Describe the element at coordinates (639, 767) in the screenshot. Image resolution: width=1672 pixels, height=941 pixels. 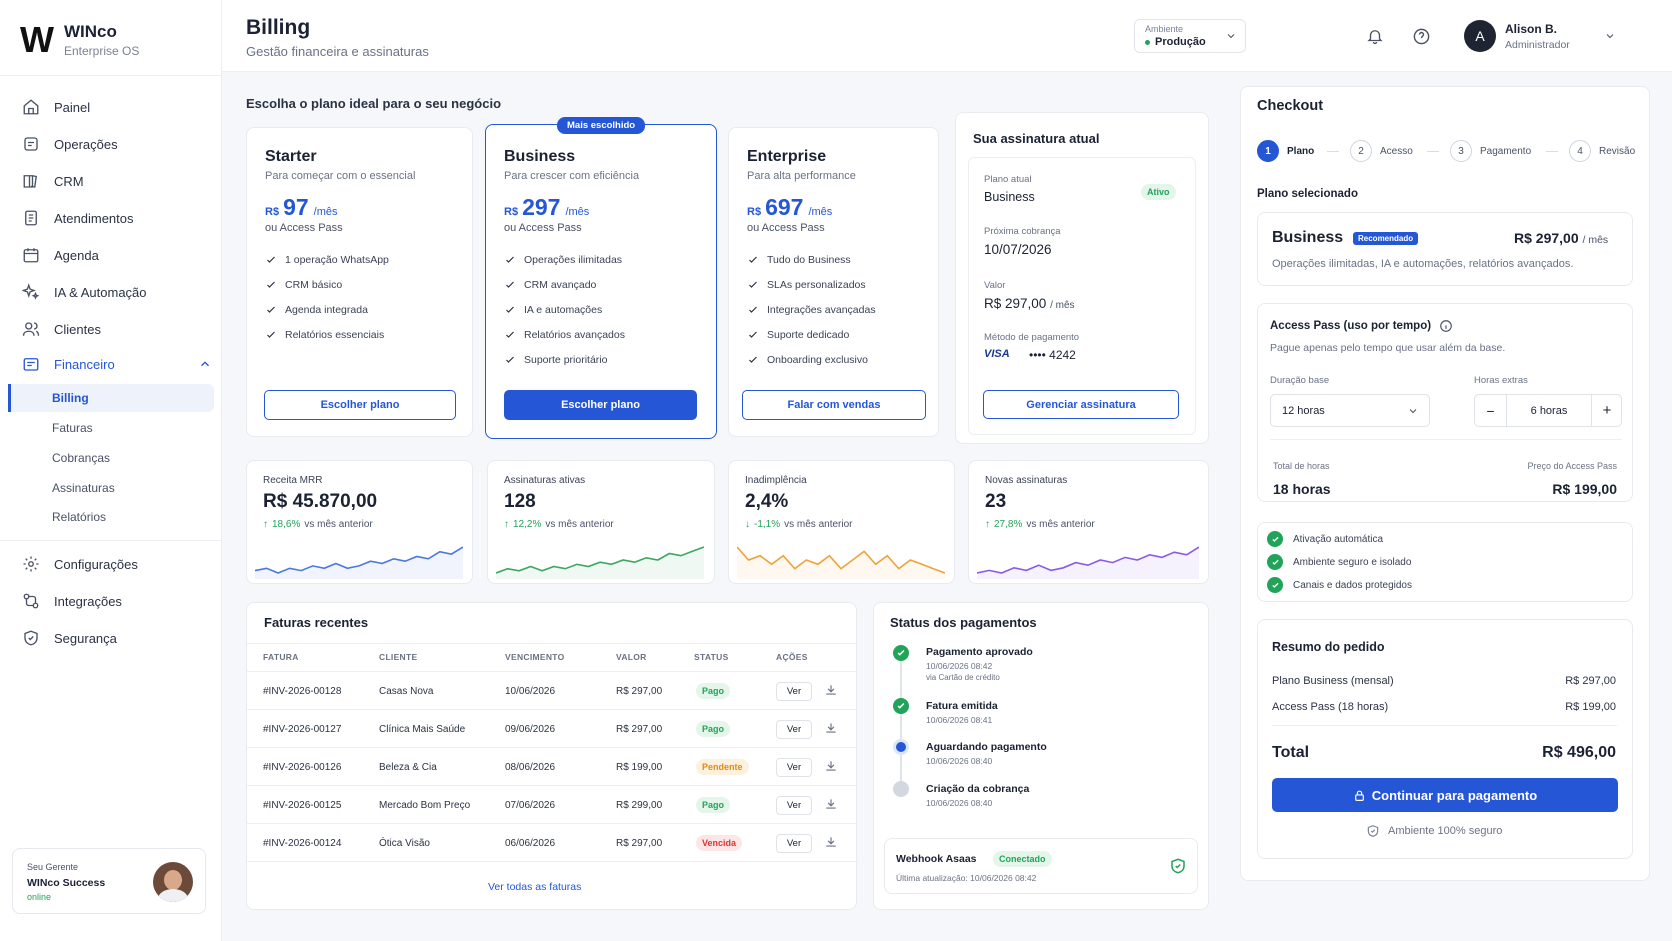
I see `invoice-value: R$ 199,00` at that location.